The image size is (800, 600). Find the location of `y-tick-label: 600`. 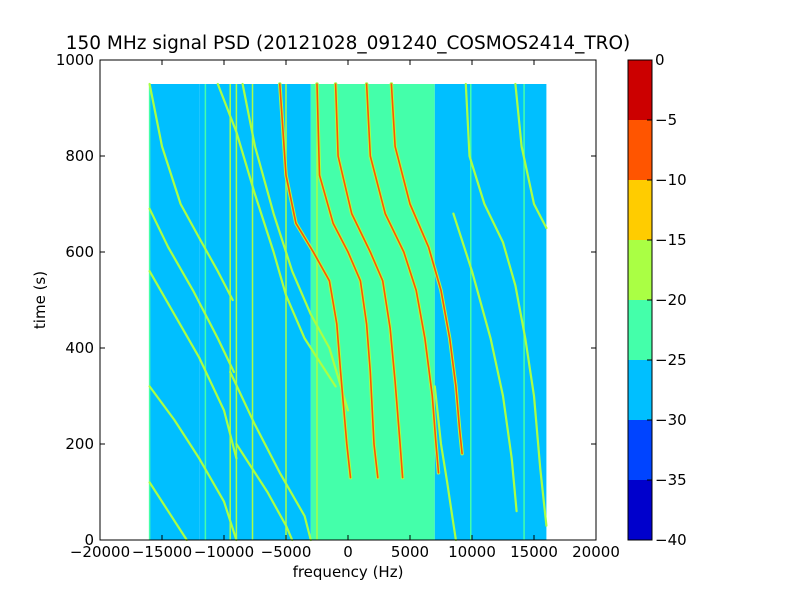

y-tick-label: 600 is located at coordinates (79, 252).